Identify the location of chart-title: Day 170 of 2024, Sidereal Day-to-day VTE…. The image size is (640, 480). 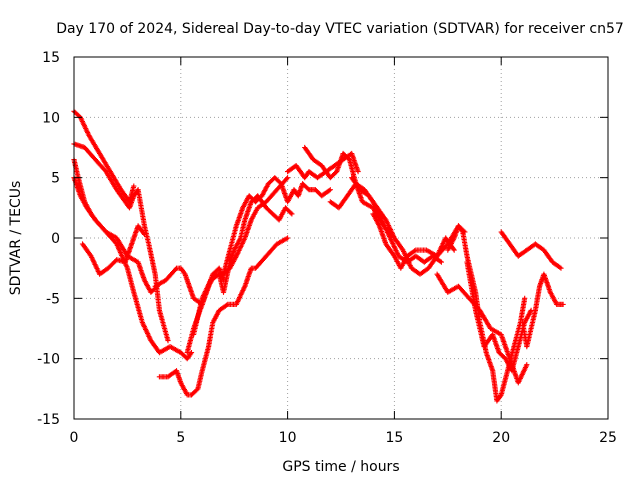
(340, 29).